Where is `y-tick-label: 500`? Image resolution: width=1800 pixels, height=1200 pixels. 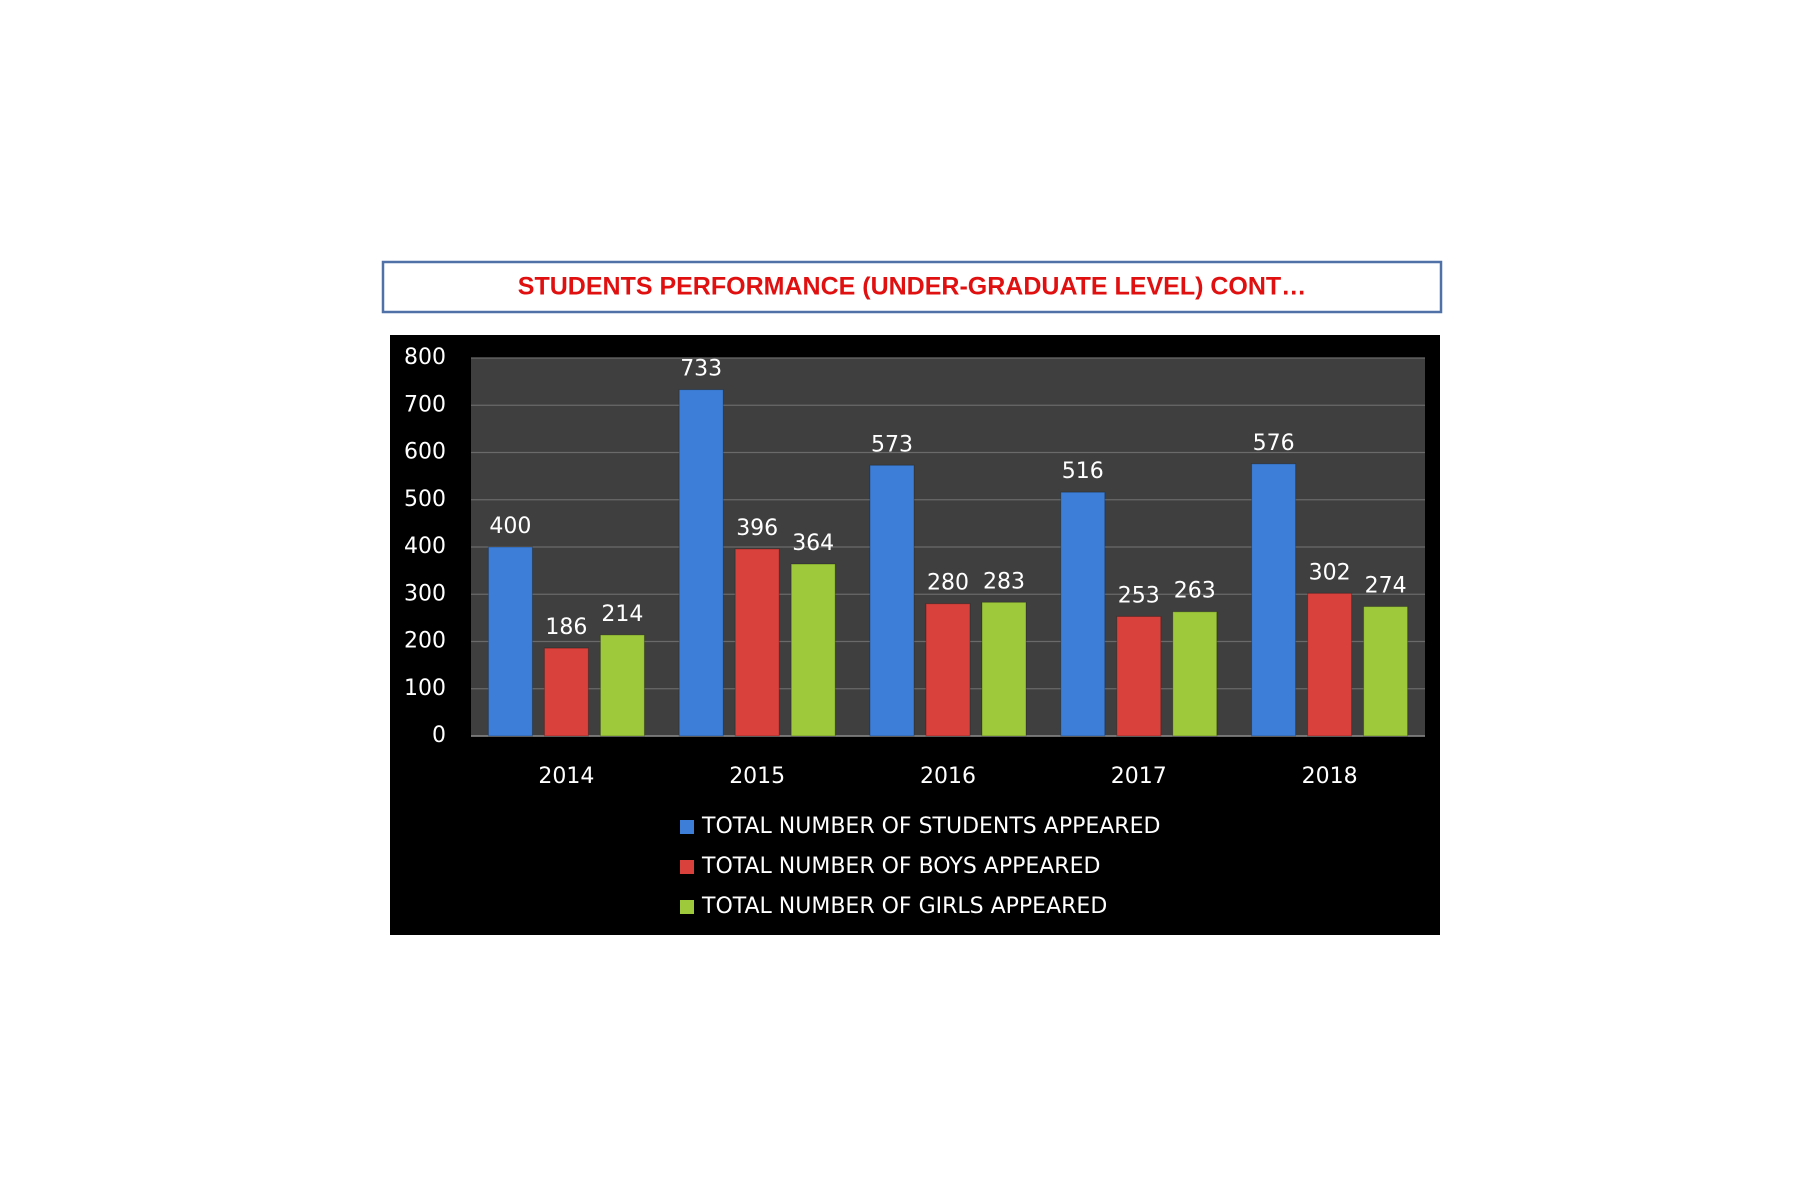
y-tick-label: 500 is located at coordinates (425, 499).